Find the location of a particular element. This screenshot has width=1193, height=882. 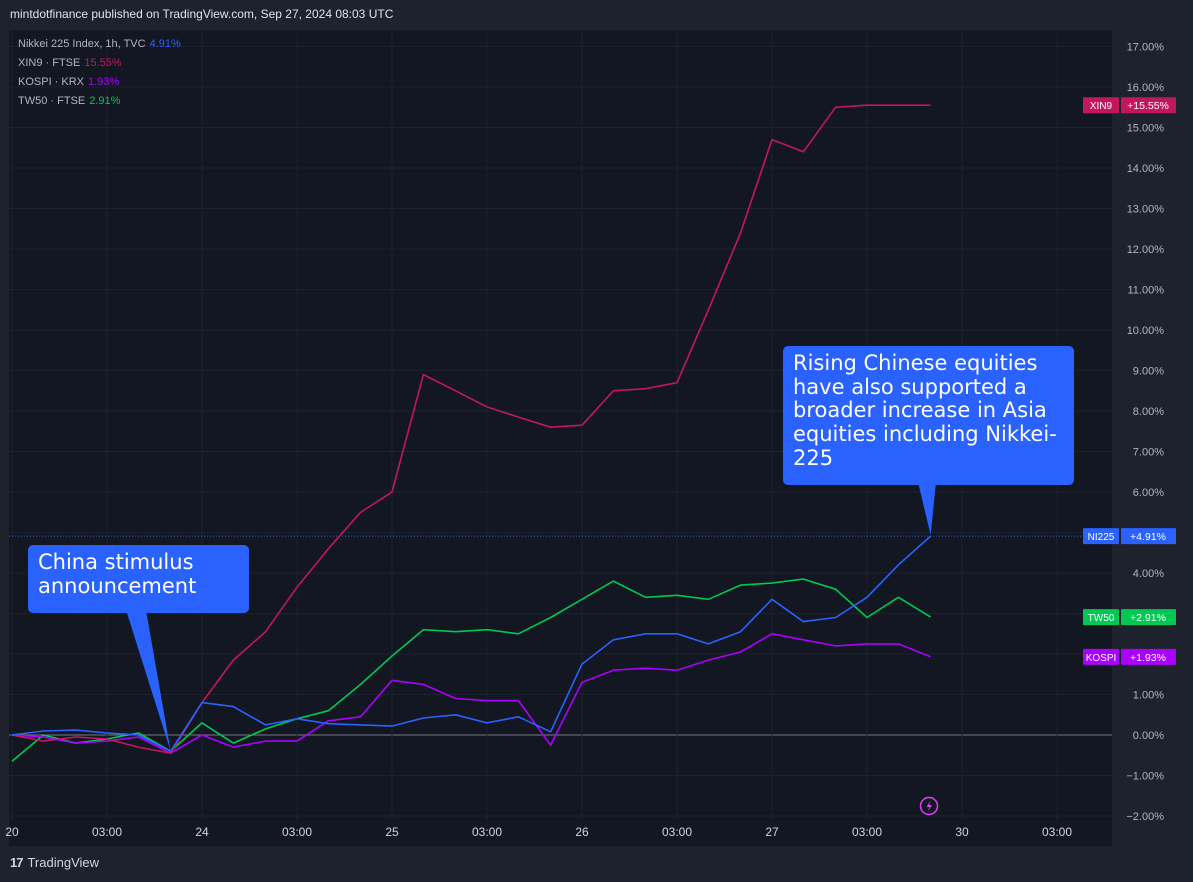

y-tick-label: −1.00% is located at coordinates (1145, 777).